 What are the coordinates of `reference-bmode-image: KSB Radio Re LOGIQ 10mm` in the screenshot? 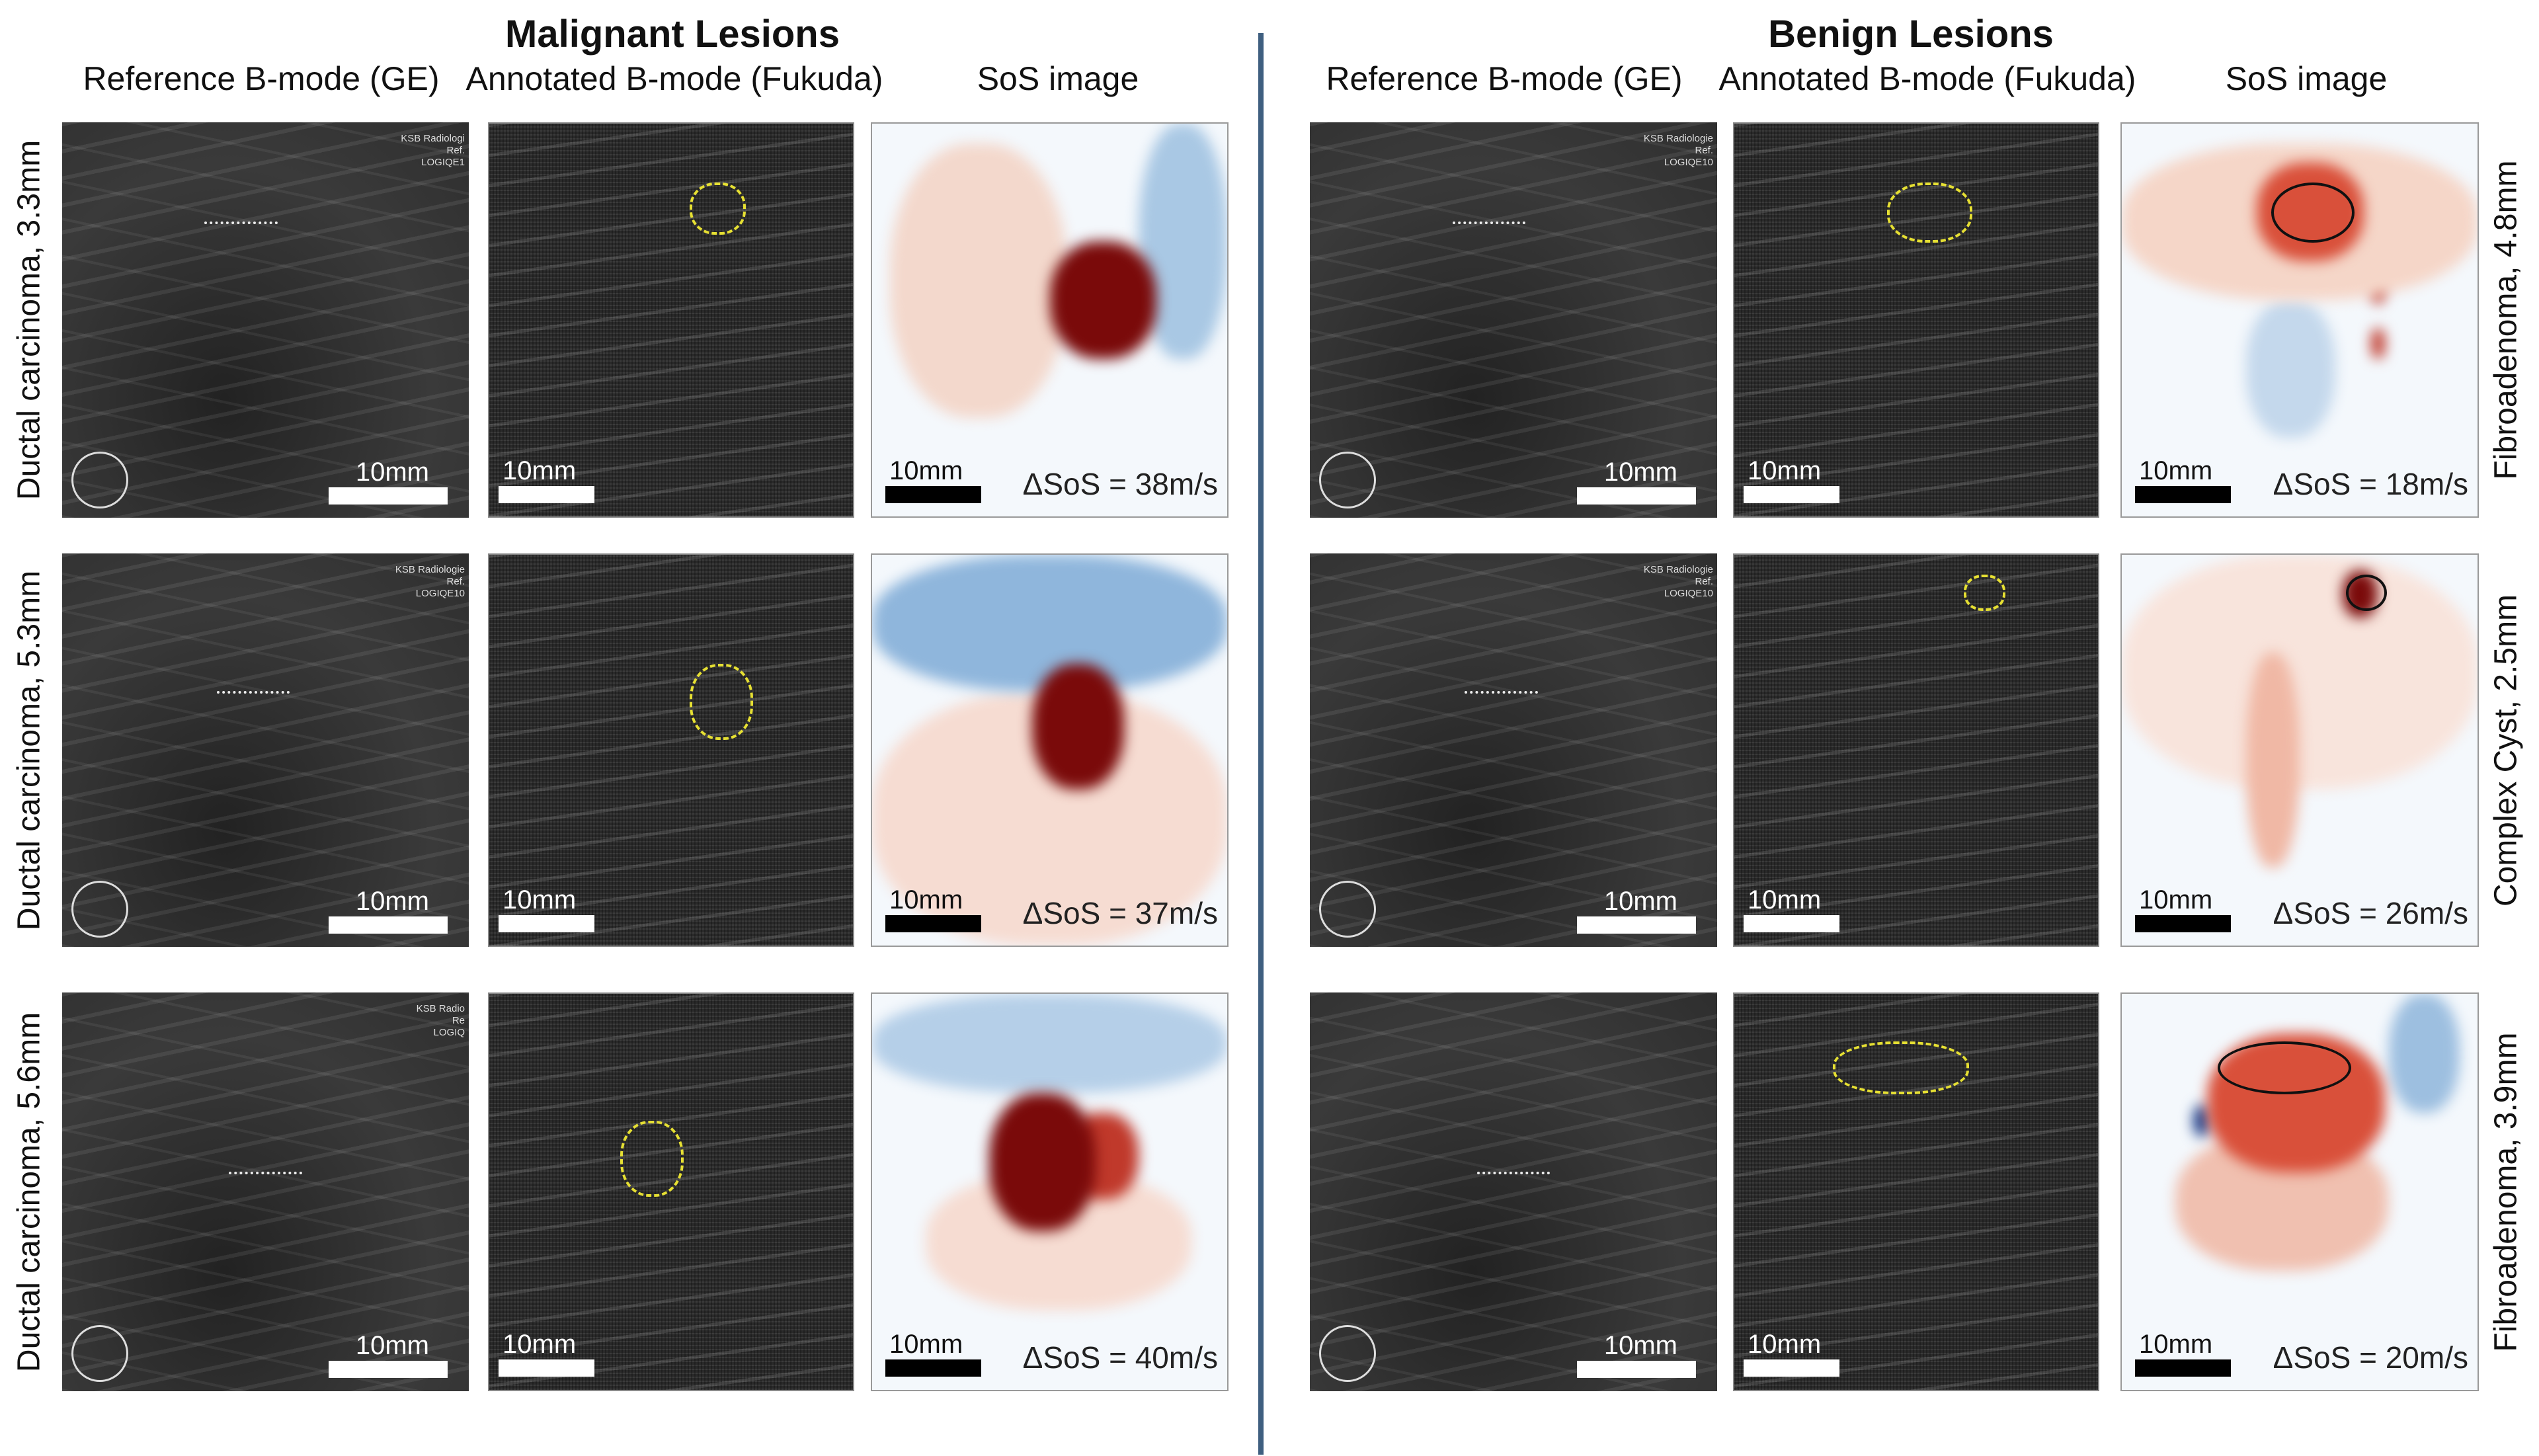 It's located at (265, 1191).